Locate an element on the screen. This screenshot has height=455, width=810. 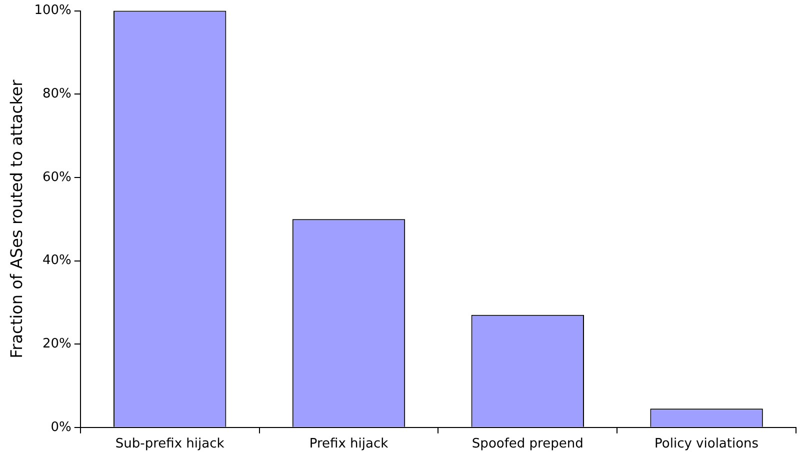
y-axis-title: Fraction of ASes routed to attacker is located at coordinates (16, 218).